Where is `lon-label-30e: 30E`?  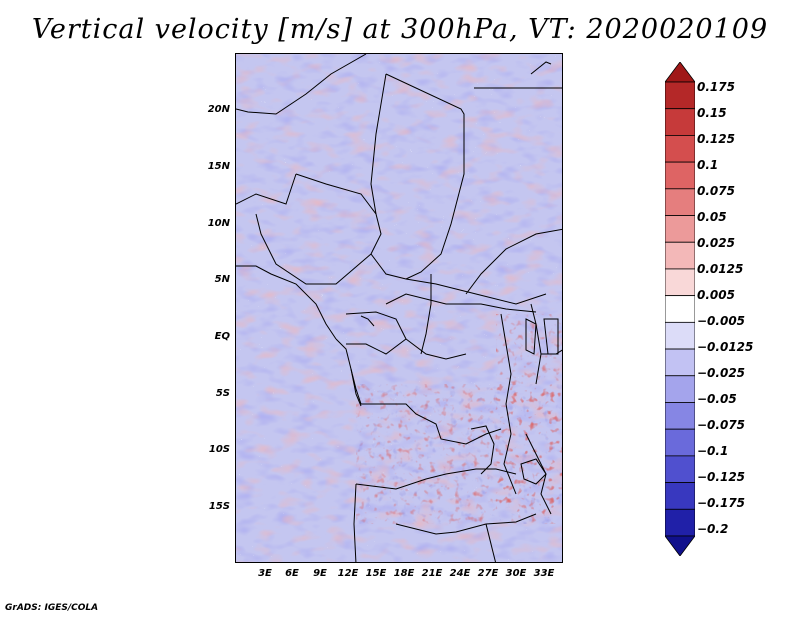 lon-label-30e: 30E is located at coordinates (516, 573).